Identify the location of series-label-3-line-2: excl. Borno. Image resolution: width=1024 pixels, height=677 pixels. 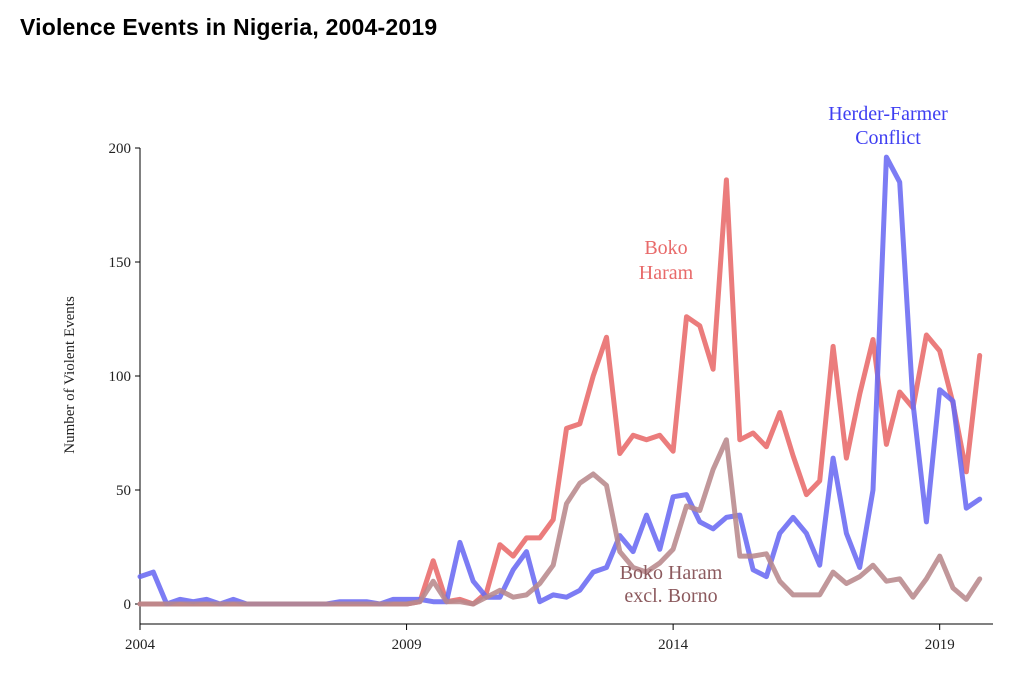
(670, 596).